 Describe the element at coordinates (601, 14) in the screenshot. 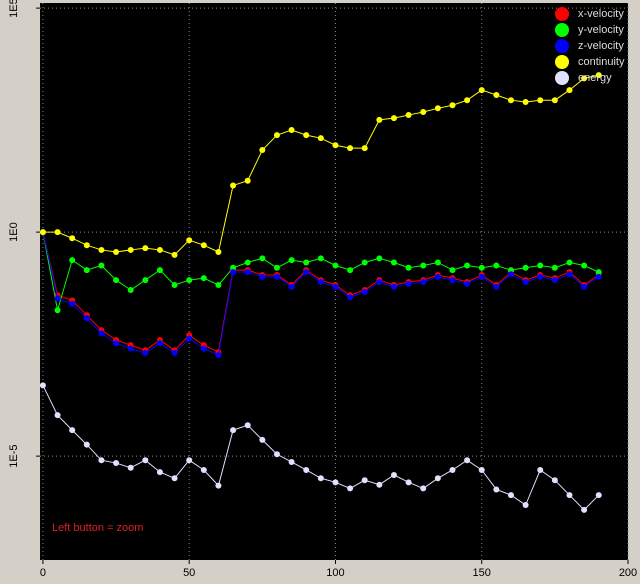

I see `legend-label: x-velocity` at that location.